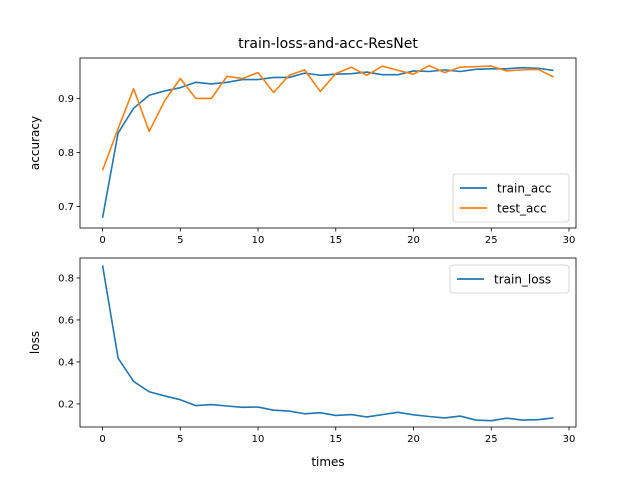 The width and height of the screenshot is (640, 480). I want to click on legend: train_acc test_acc, so click(511, 198).